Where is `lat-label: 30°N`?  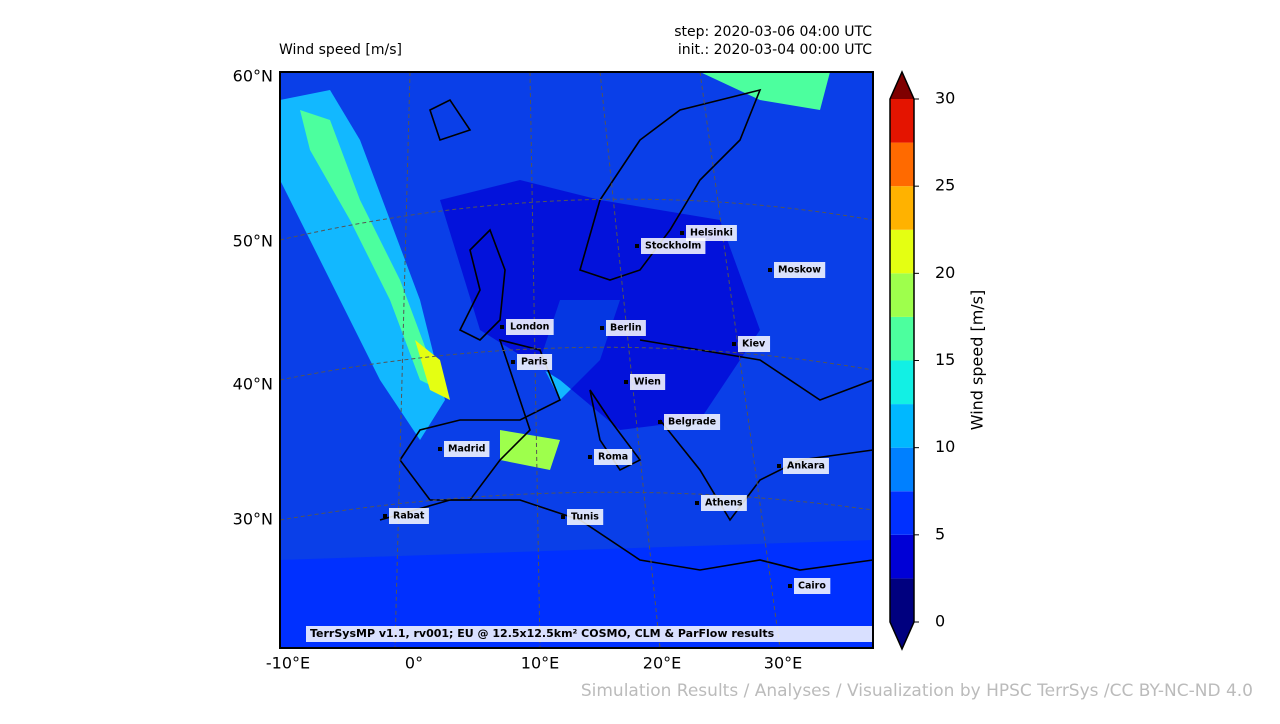 lat-label: 30°N is located at coordinates (253, 519).